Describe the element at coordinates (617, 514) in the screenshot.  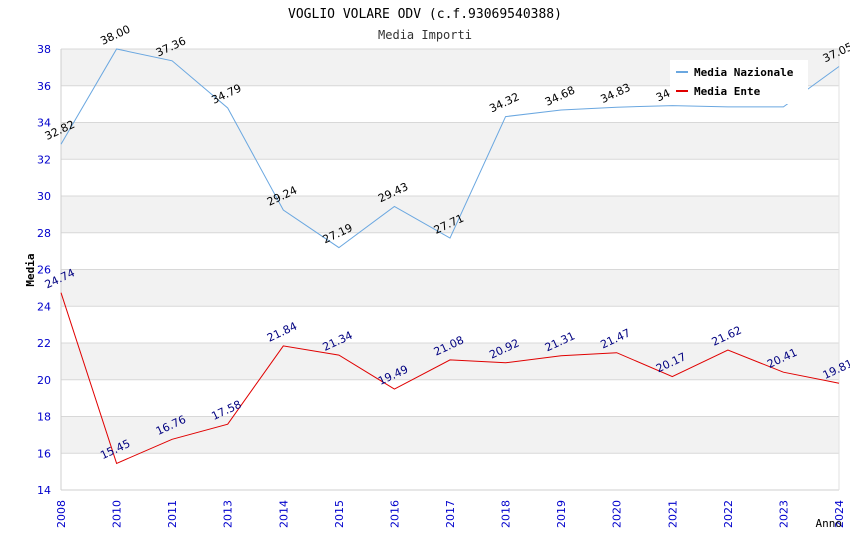
I see `x-tick-label: 2020` at that location.